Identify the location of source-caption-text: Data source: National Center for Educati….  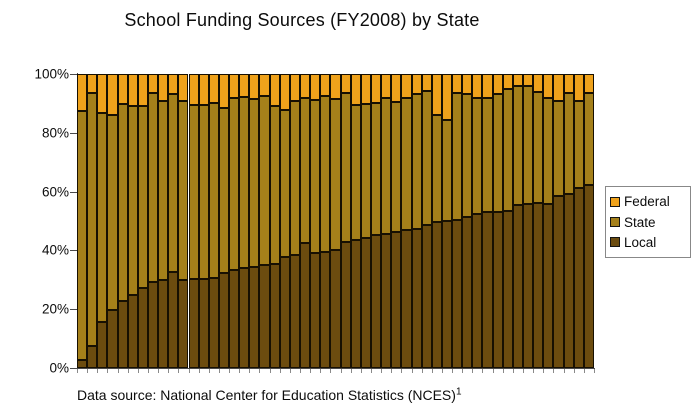
(266, 395).